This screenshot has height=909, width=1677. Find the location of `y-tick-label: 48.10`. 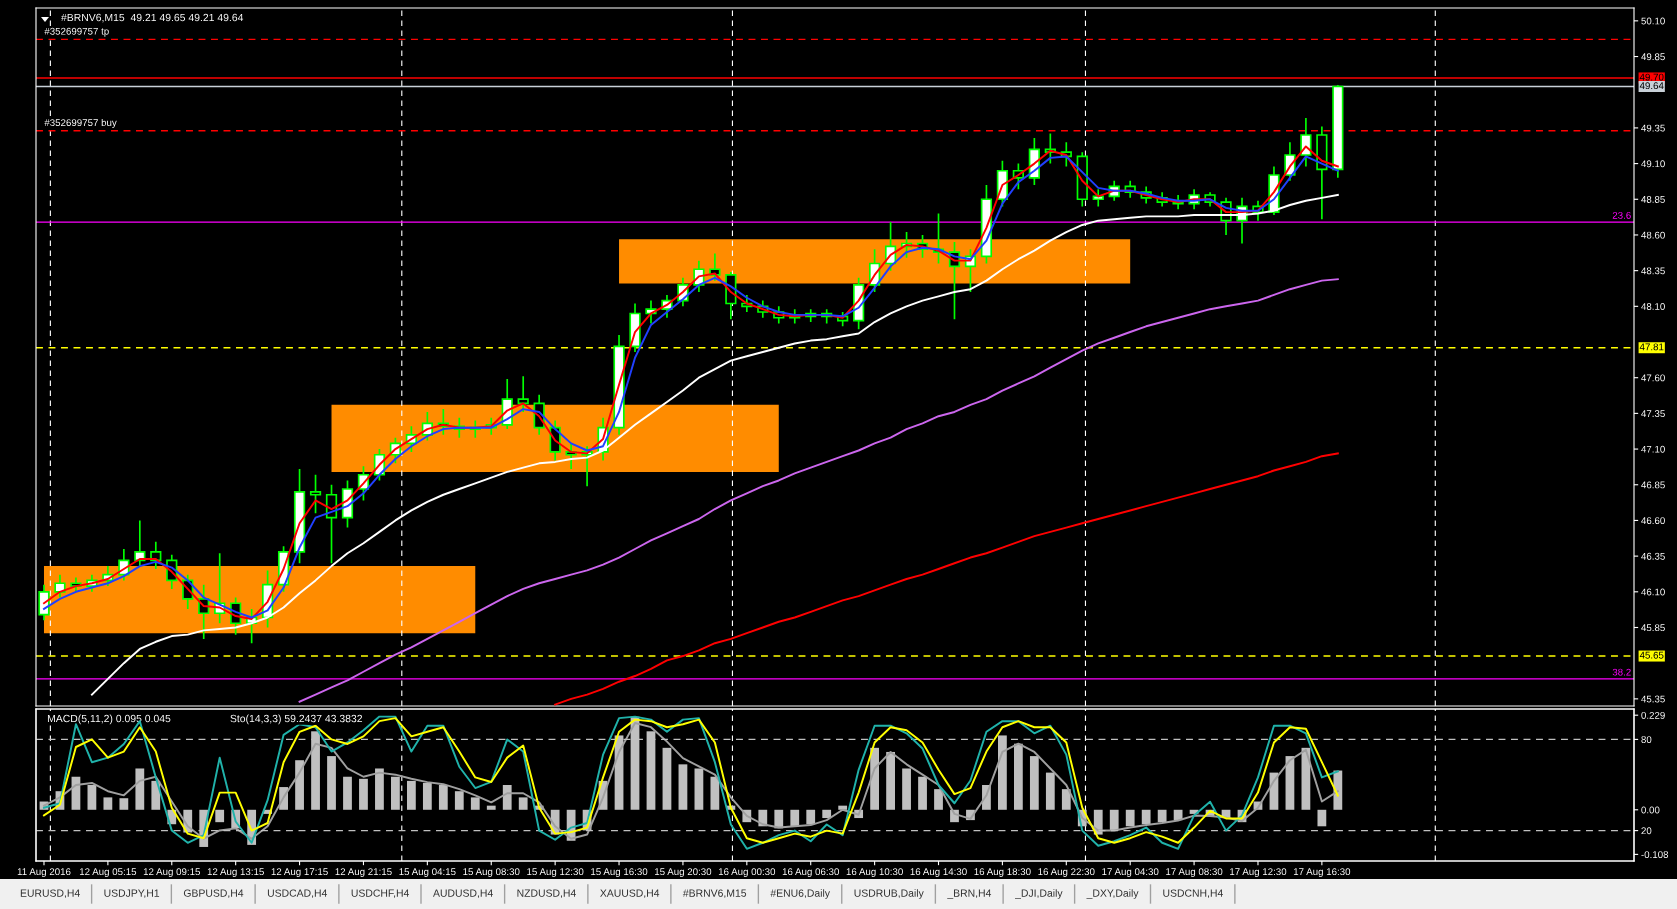

y-tick-label: 48.10 is located at coordinates (1653, 306).